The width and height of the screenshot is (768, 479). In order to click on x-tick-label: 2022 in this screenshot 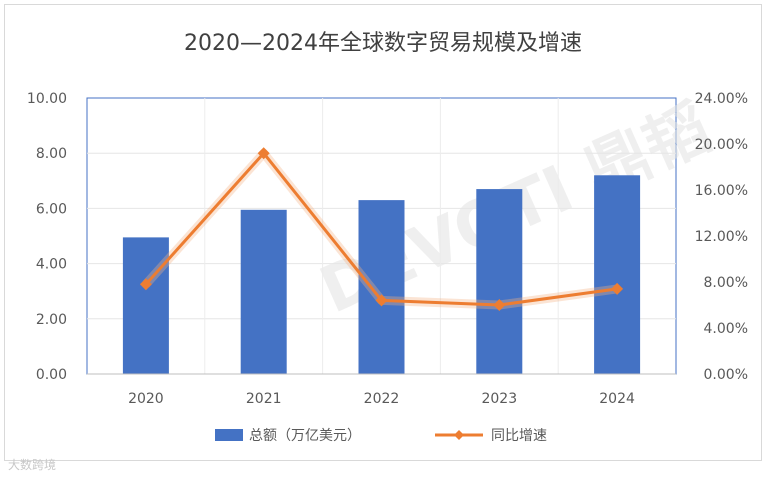, I will do `click(382, 399)`.